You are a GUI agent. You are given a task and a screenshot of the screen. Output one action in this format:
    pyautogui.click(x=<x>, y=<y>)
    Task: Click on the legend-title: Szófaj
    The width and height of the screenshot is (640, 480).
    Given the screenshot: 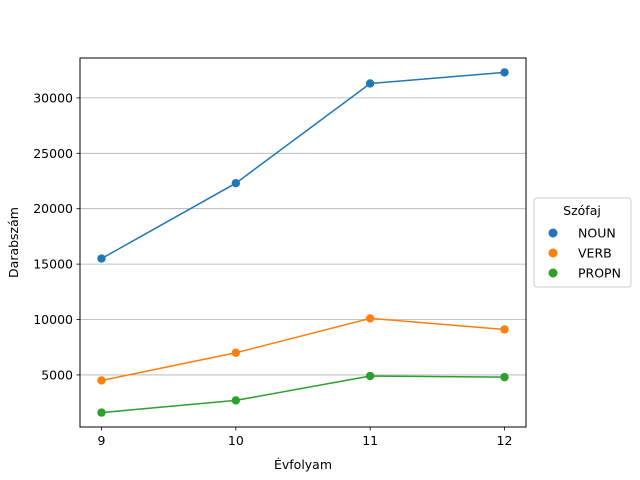 What is the action you would take?
    pyautogui.click(x=582, y=210)
    